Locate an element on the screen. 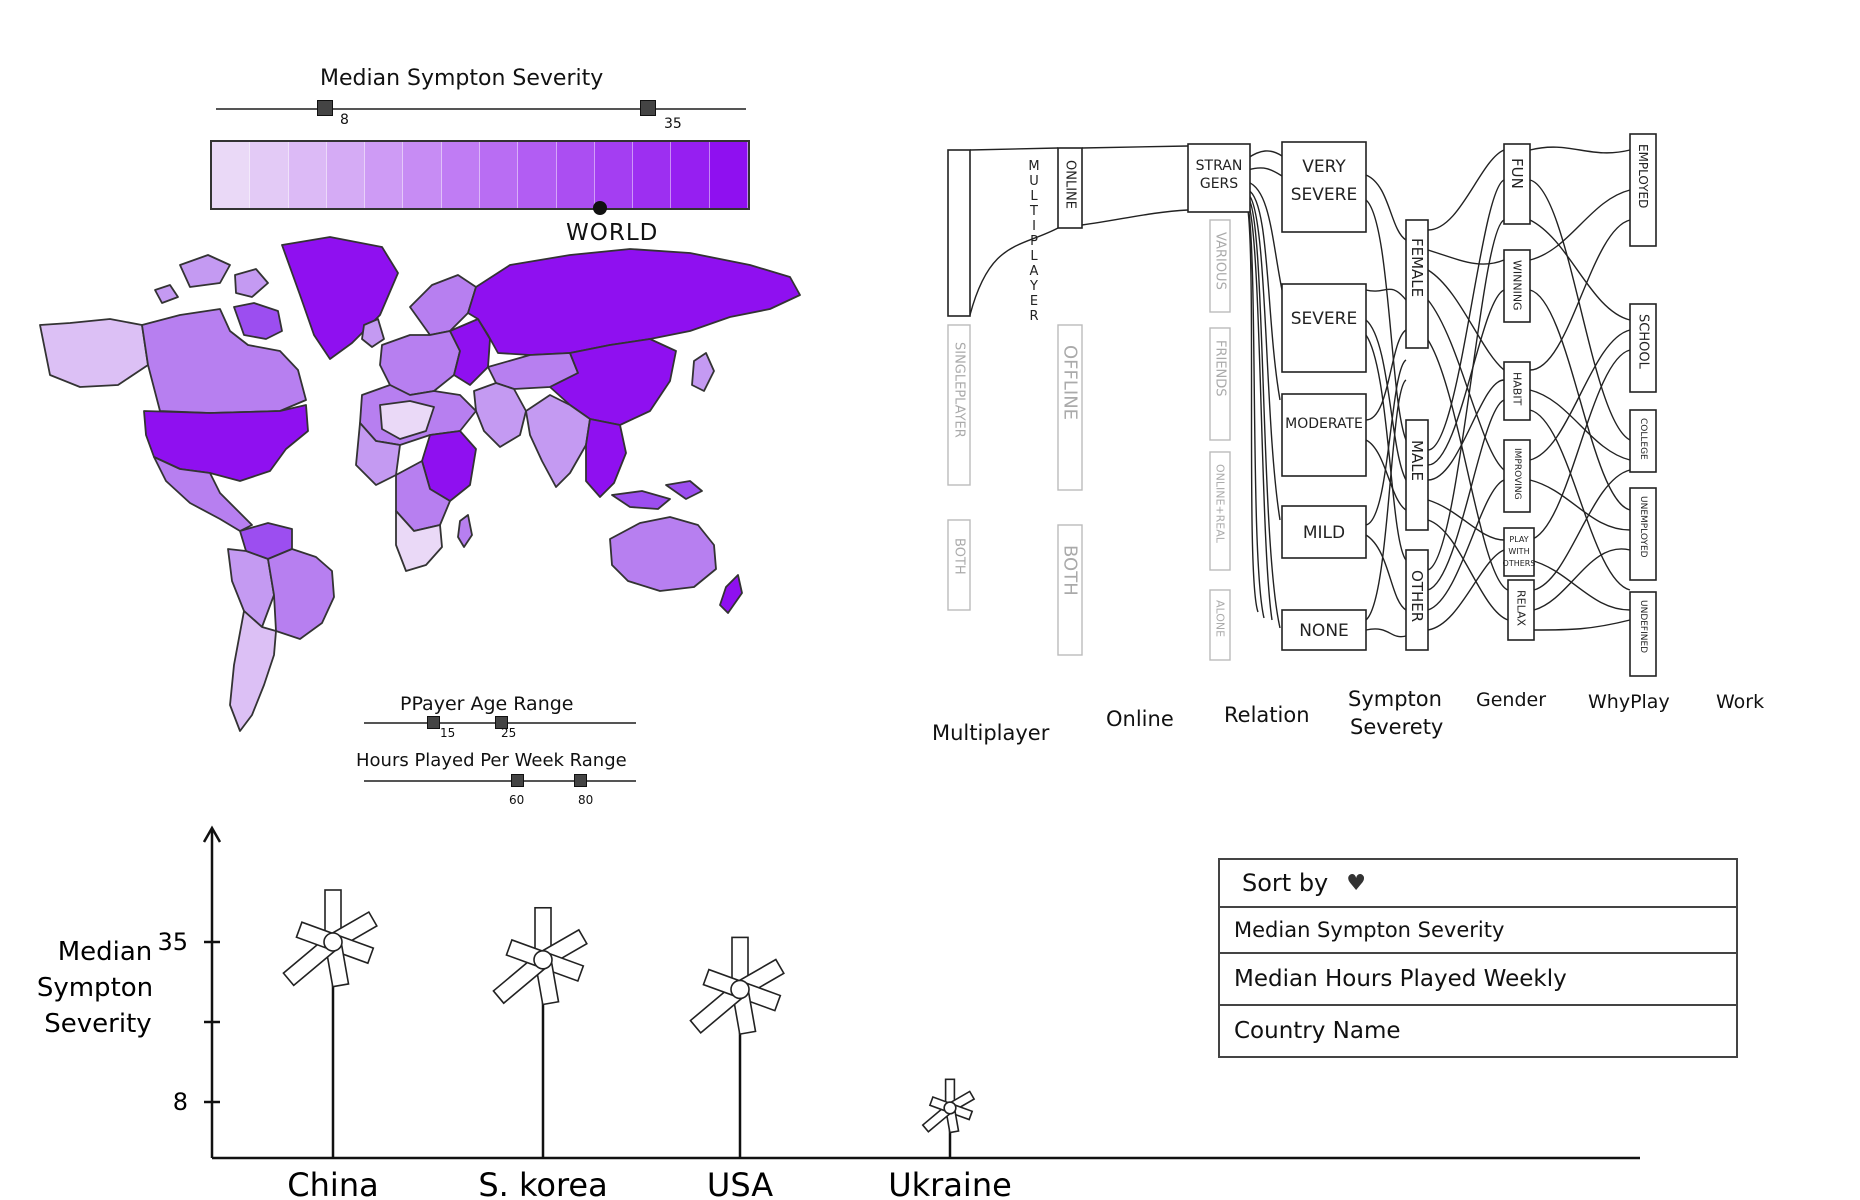 Image resolution: width=1860 pixels, height=1200 pixels. flower-mark-usa is located at coordinates (737, 1047).